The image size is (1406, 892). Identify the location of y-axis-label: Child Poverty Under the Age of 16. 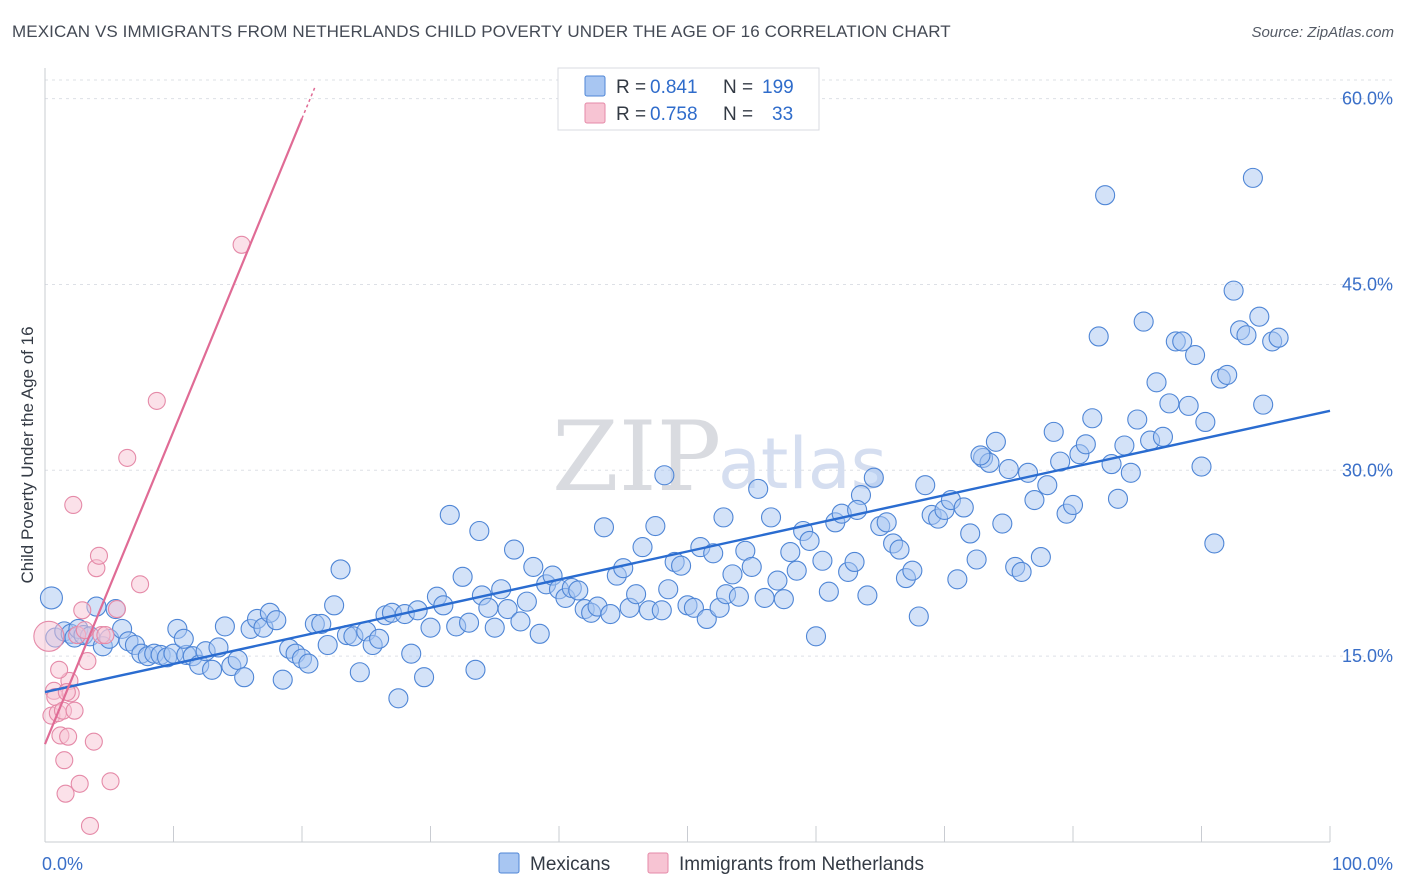
(27, 454).